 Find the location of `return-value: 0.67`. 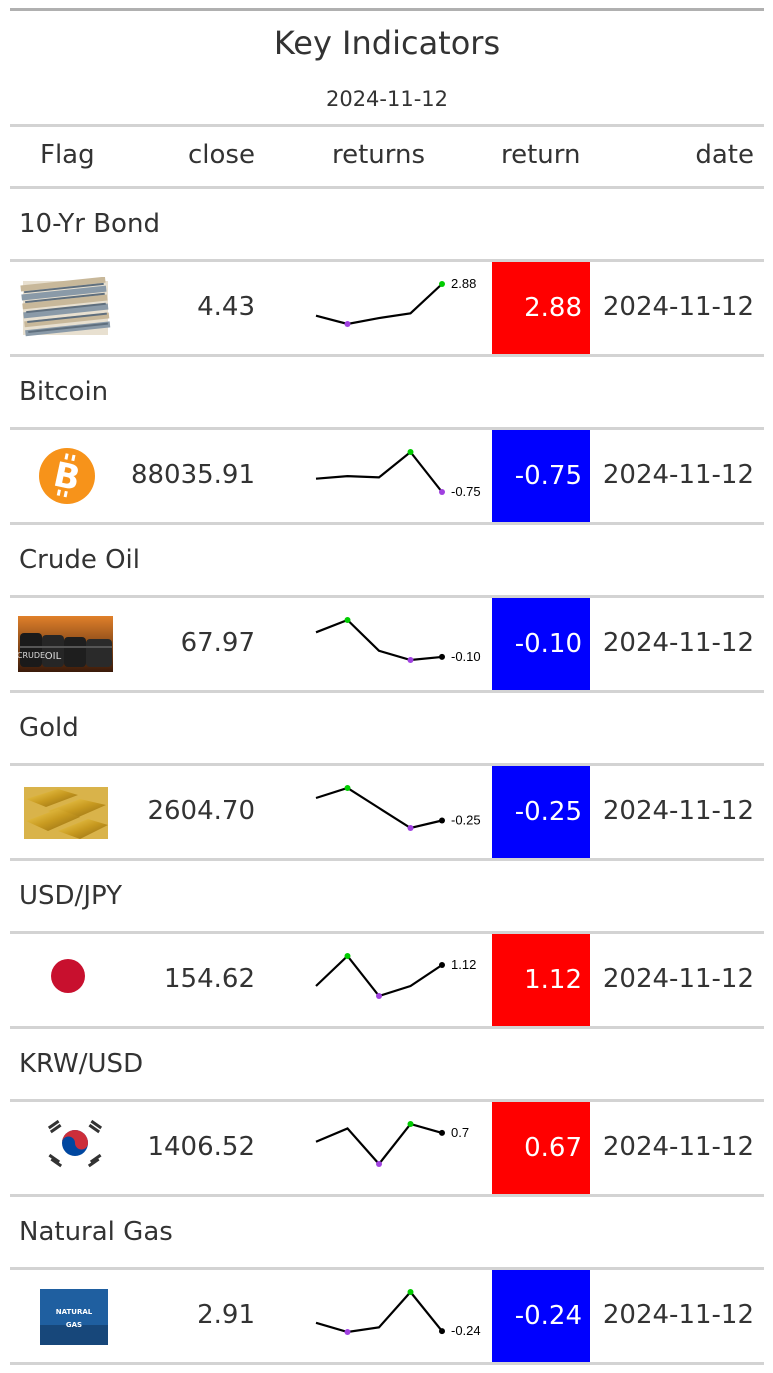

return-value: 0.67 is located at coordinates (541, 1148).